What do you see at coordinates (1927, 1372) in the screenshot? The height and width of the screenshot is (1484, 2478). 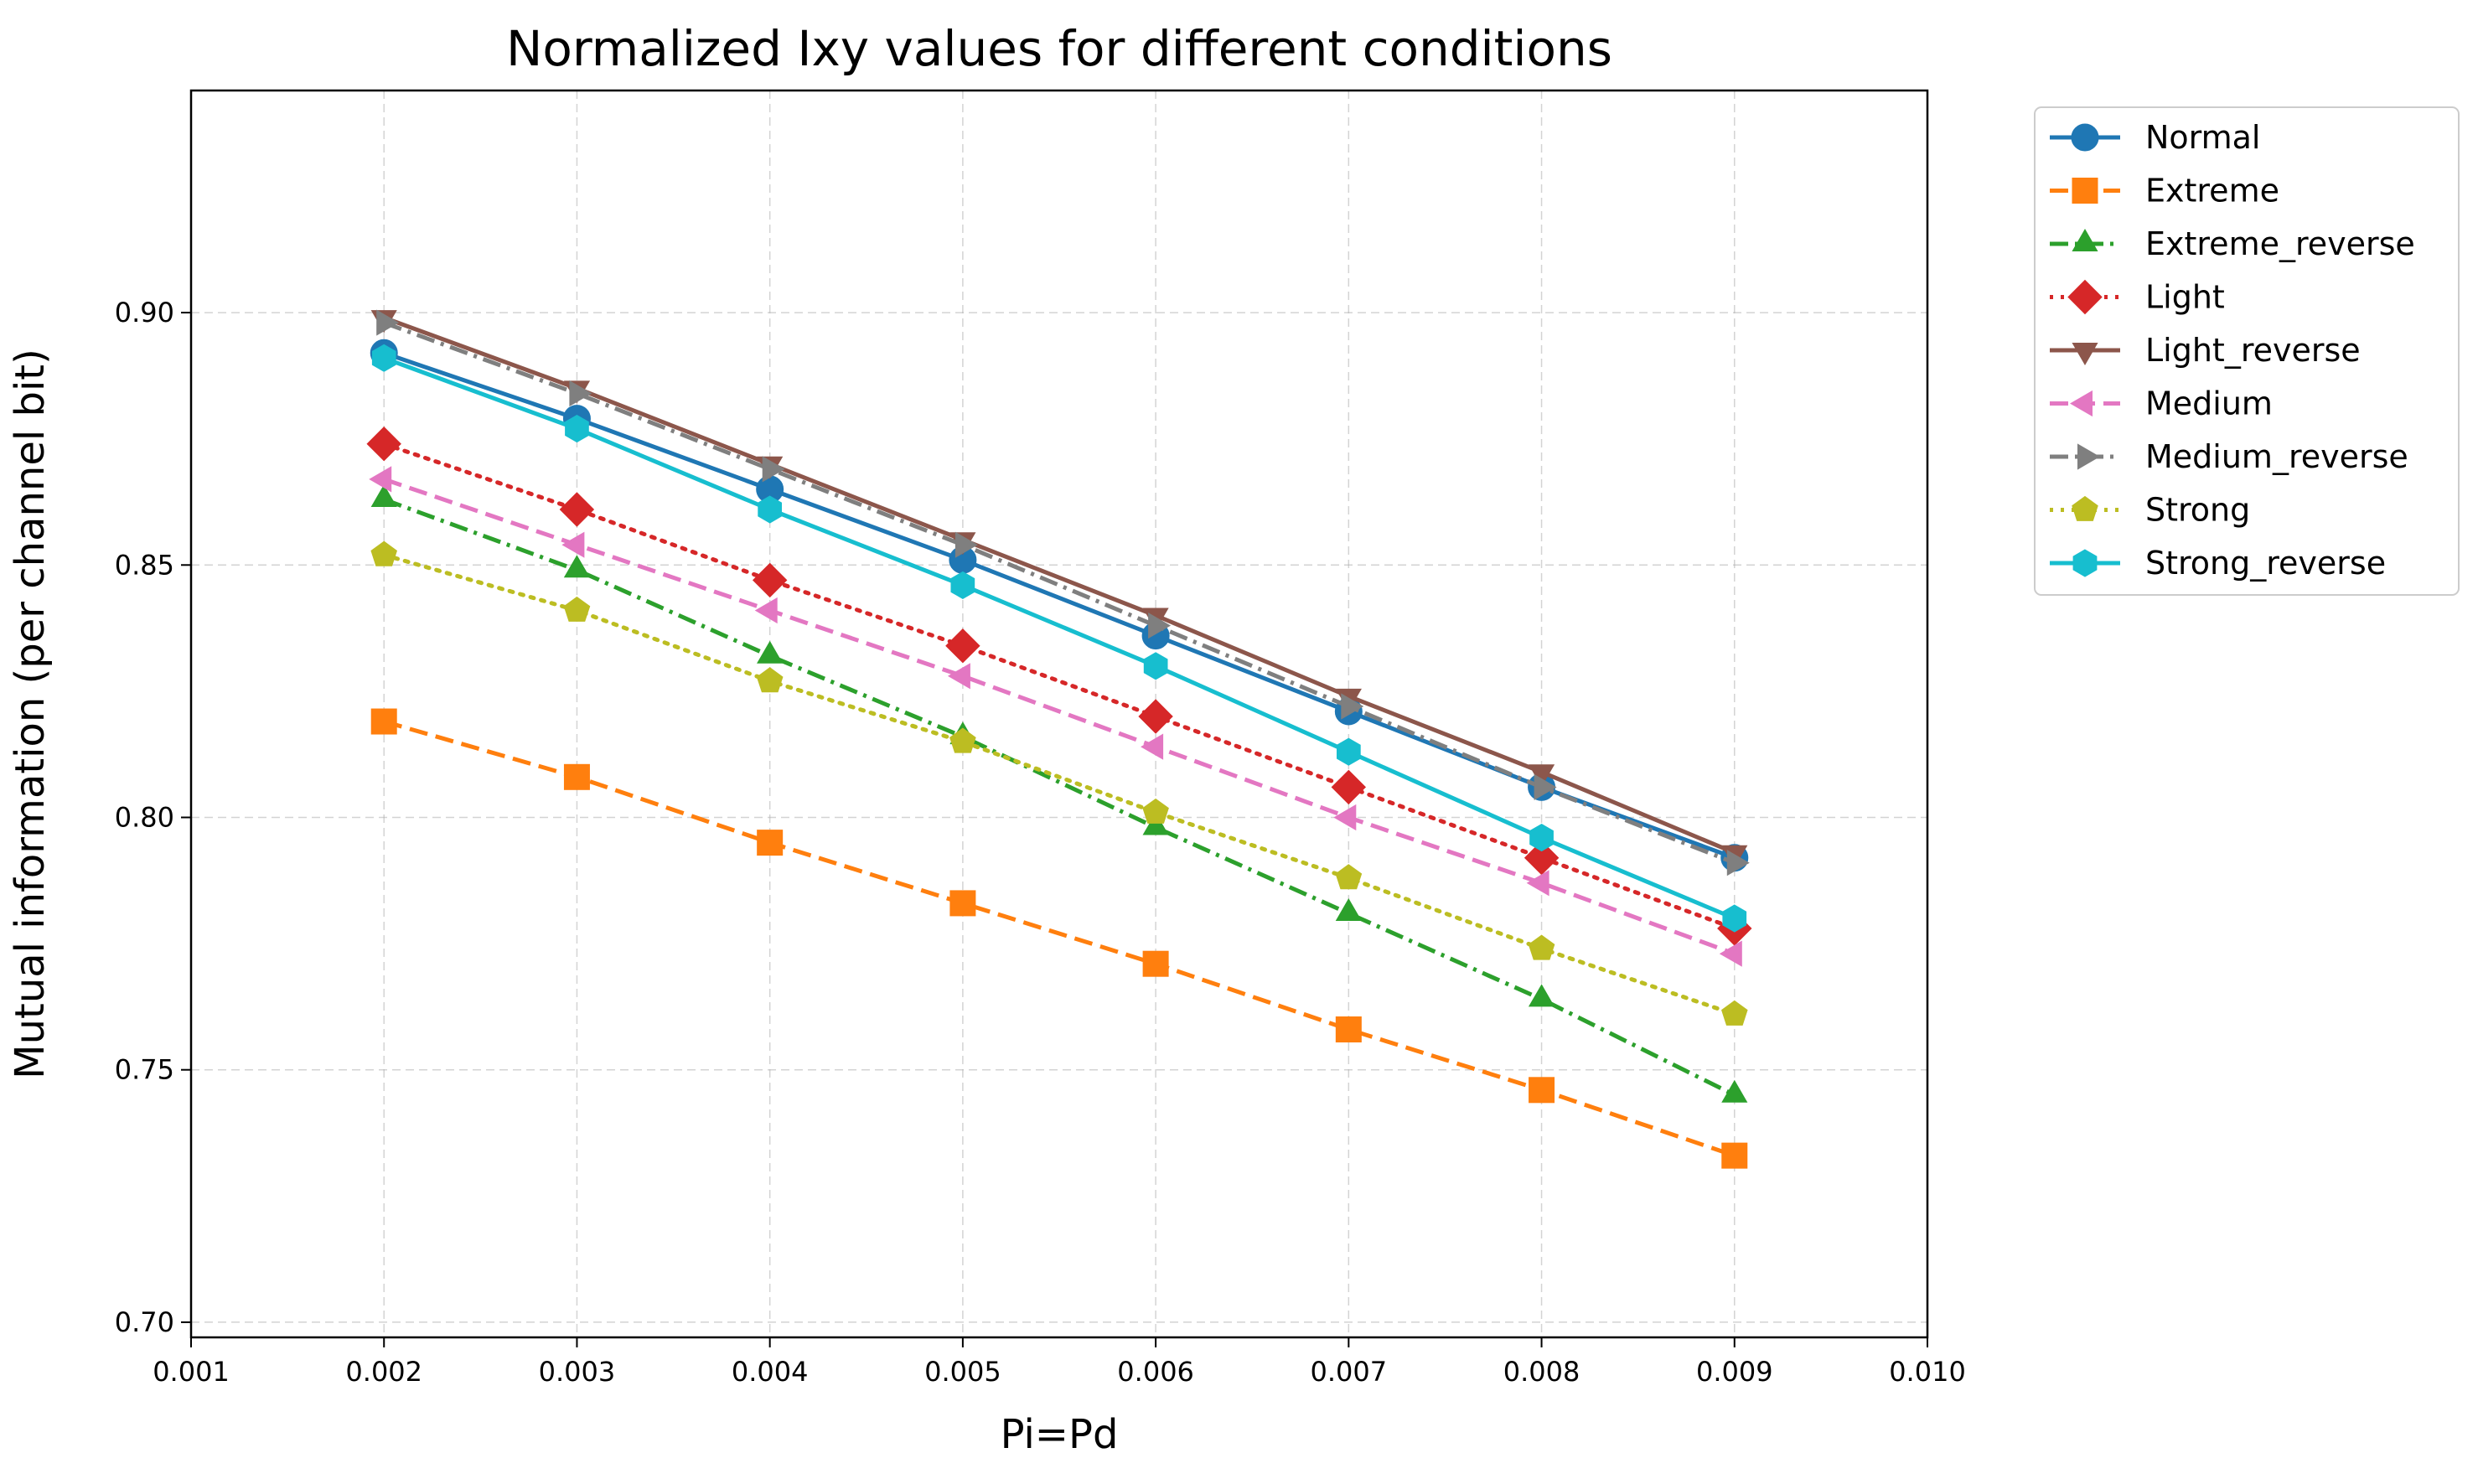 I see `x-tick-label: 0.010` at bounding box center [1927, 1372].